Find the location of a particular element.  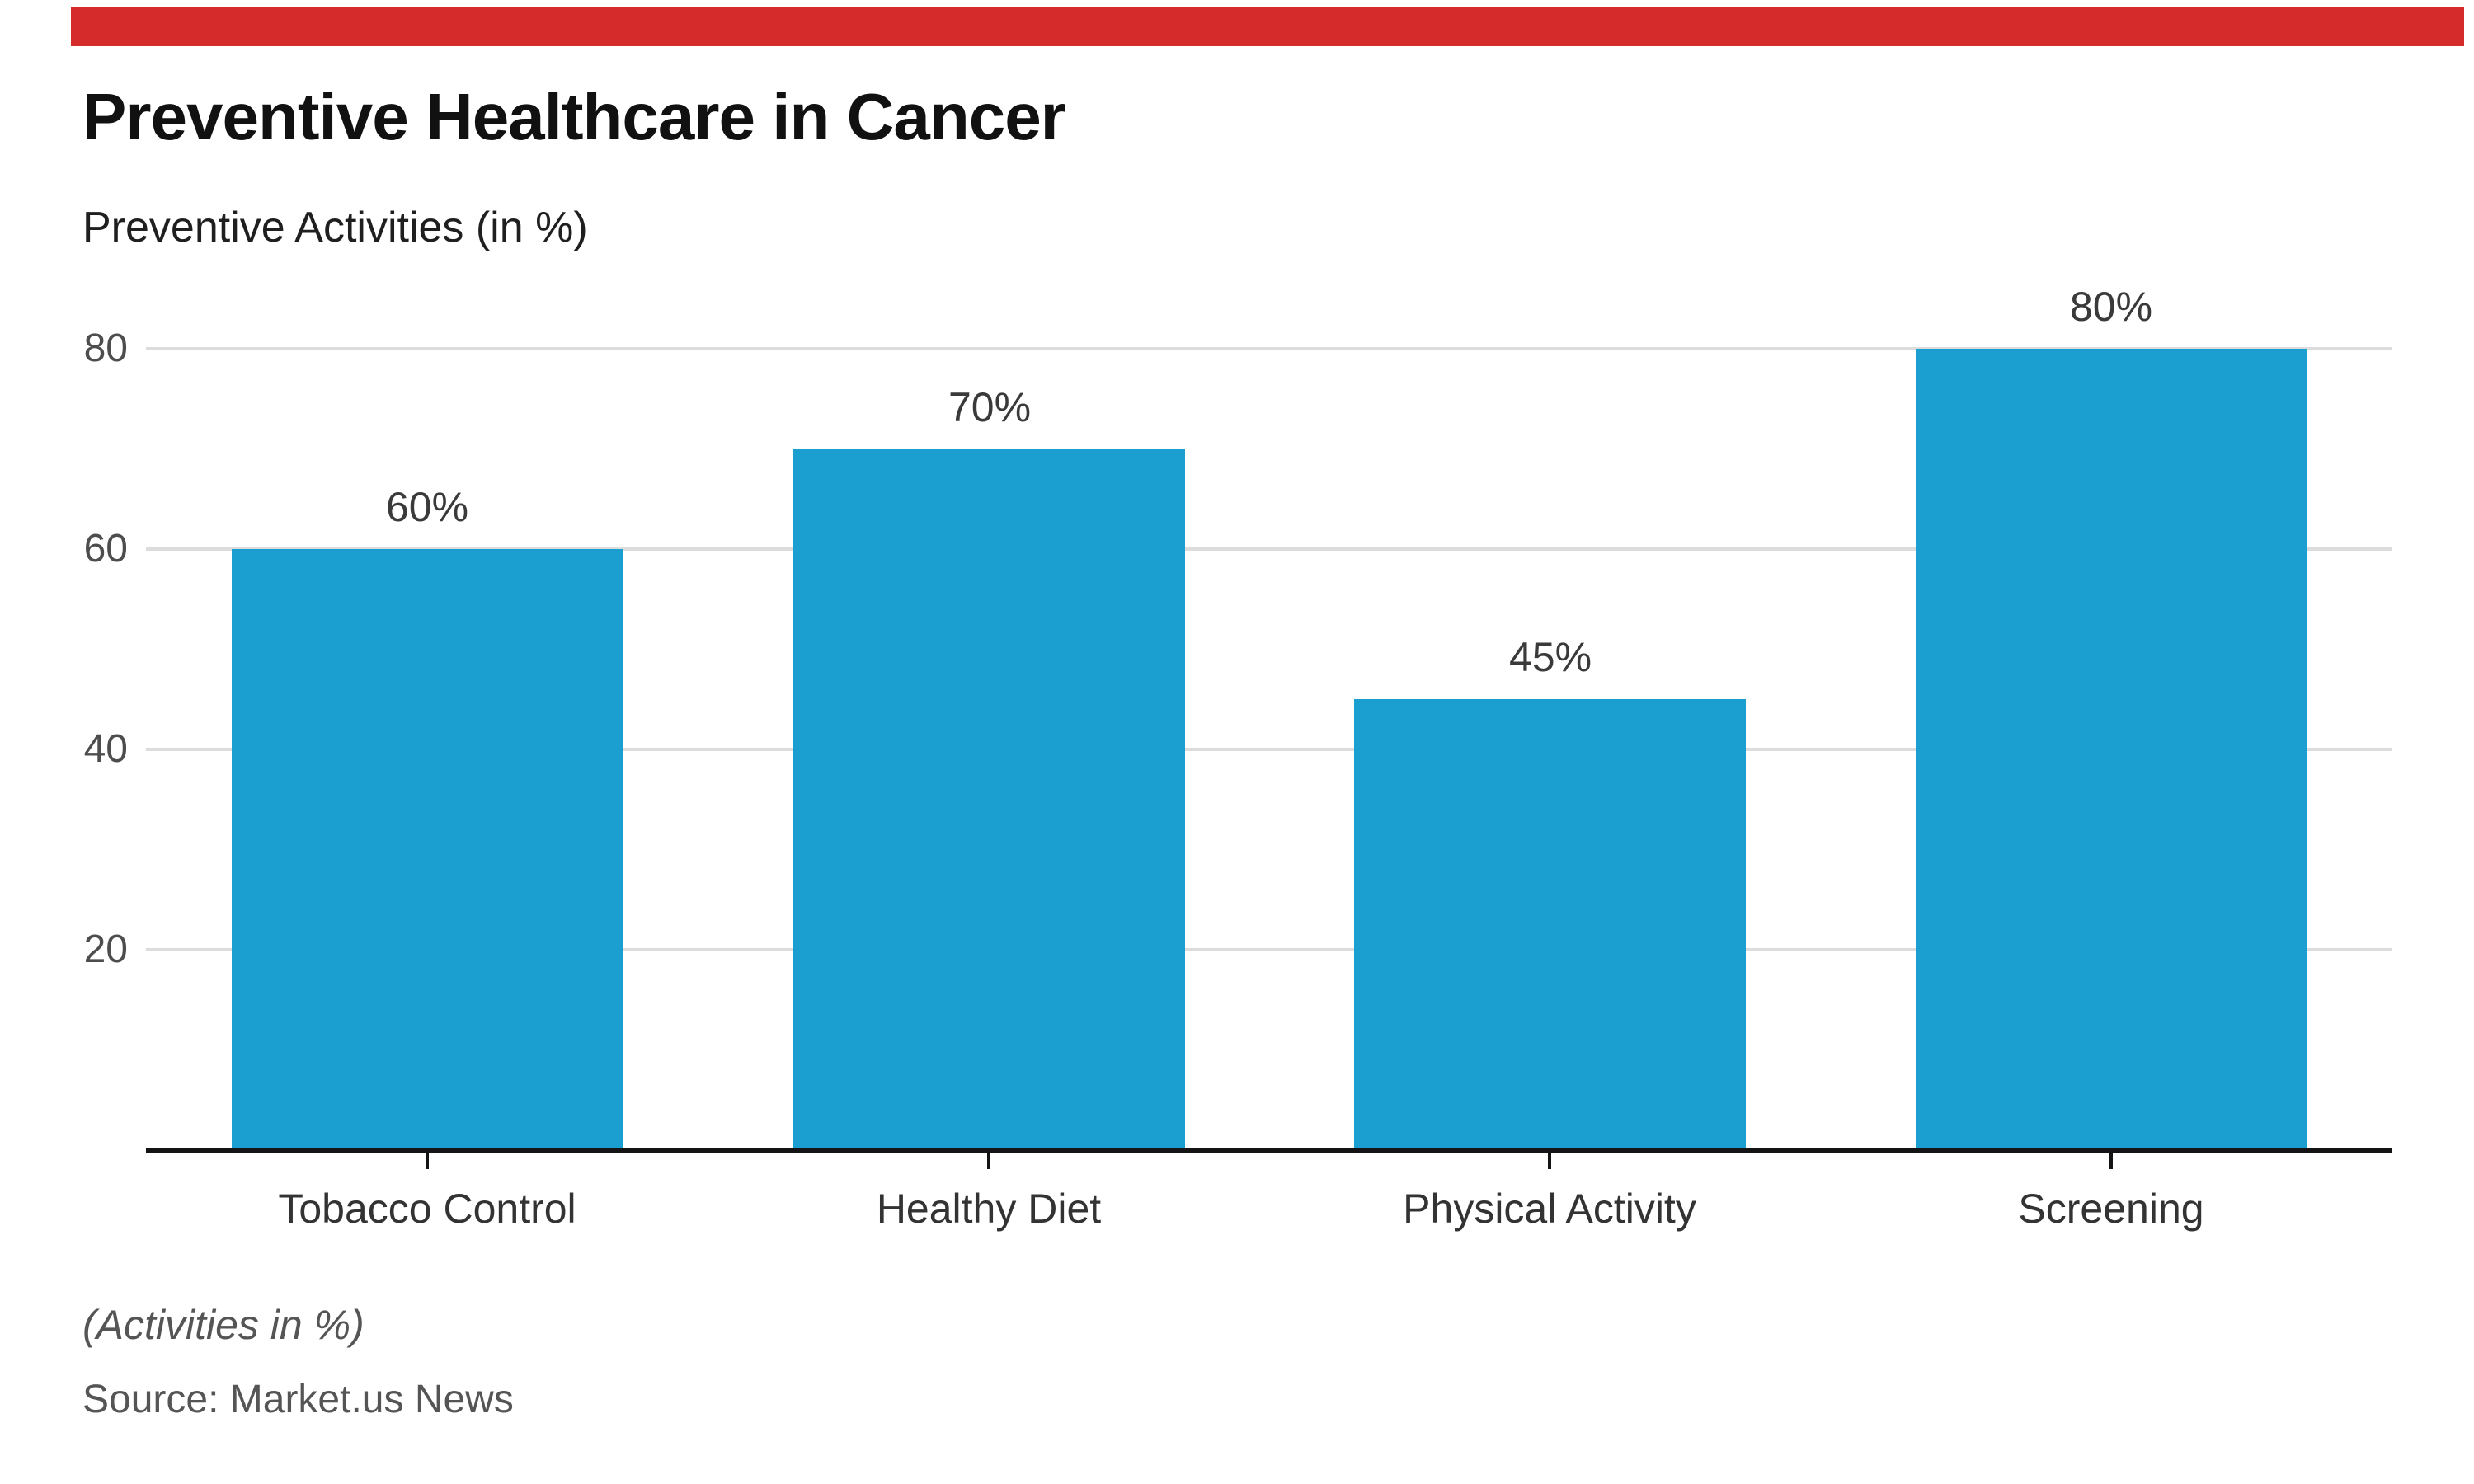

y-axis-tick-label-40: 40 is located at coordinates (105, 749).